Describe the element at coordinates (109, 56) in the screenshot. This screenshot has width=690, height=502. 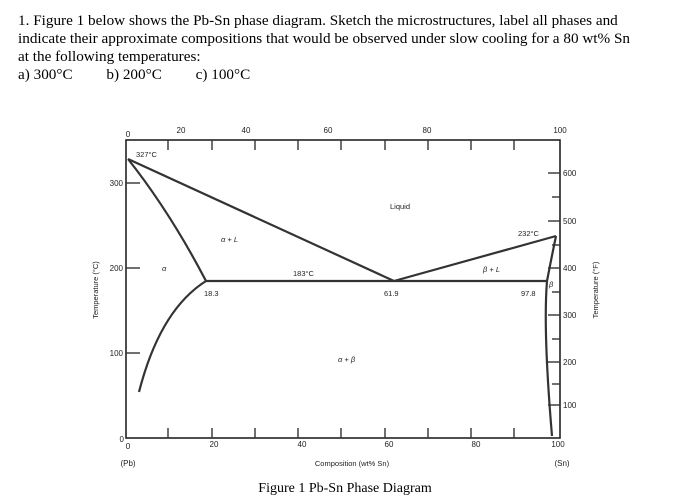
I see `question-line-3: at the following temperatures:` at that location.